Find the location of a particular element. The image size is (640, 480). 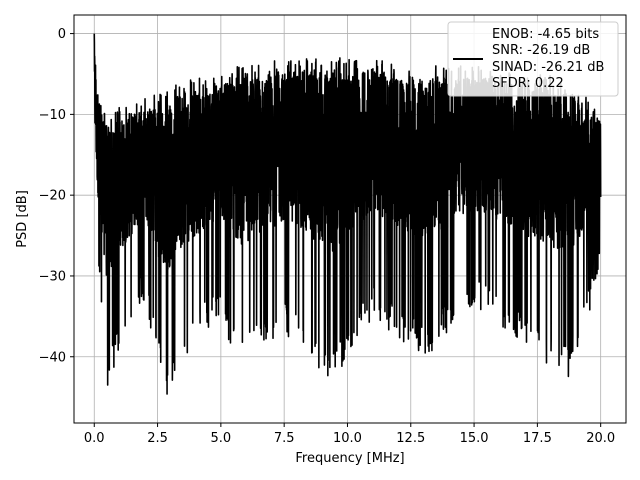

x-tick-label: 12.5 is located at coordinates (410, 438).